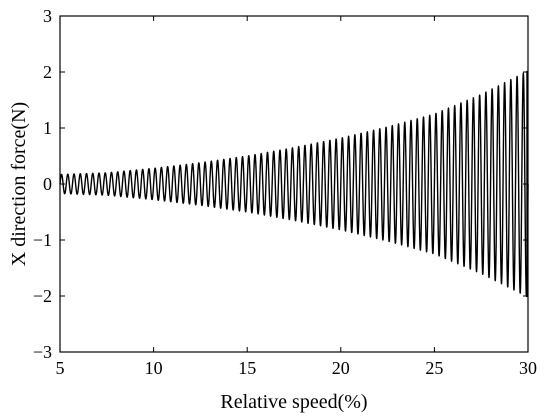 The image size is (550, 418). I want to click on y-tick-label: 1, so click(47, 128).